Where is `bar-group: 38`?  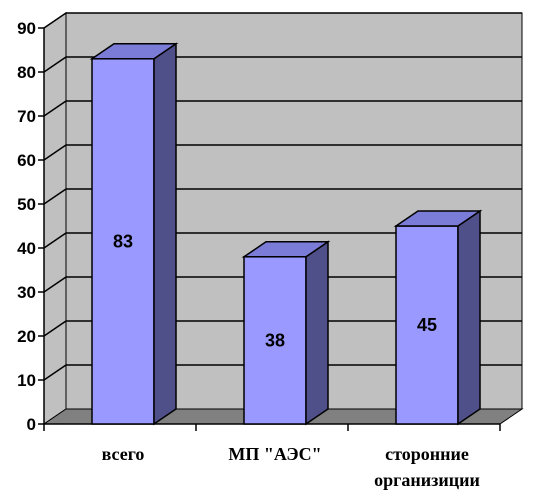 bar-group: 38 is located at coordinates (286, 333).